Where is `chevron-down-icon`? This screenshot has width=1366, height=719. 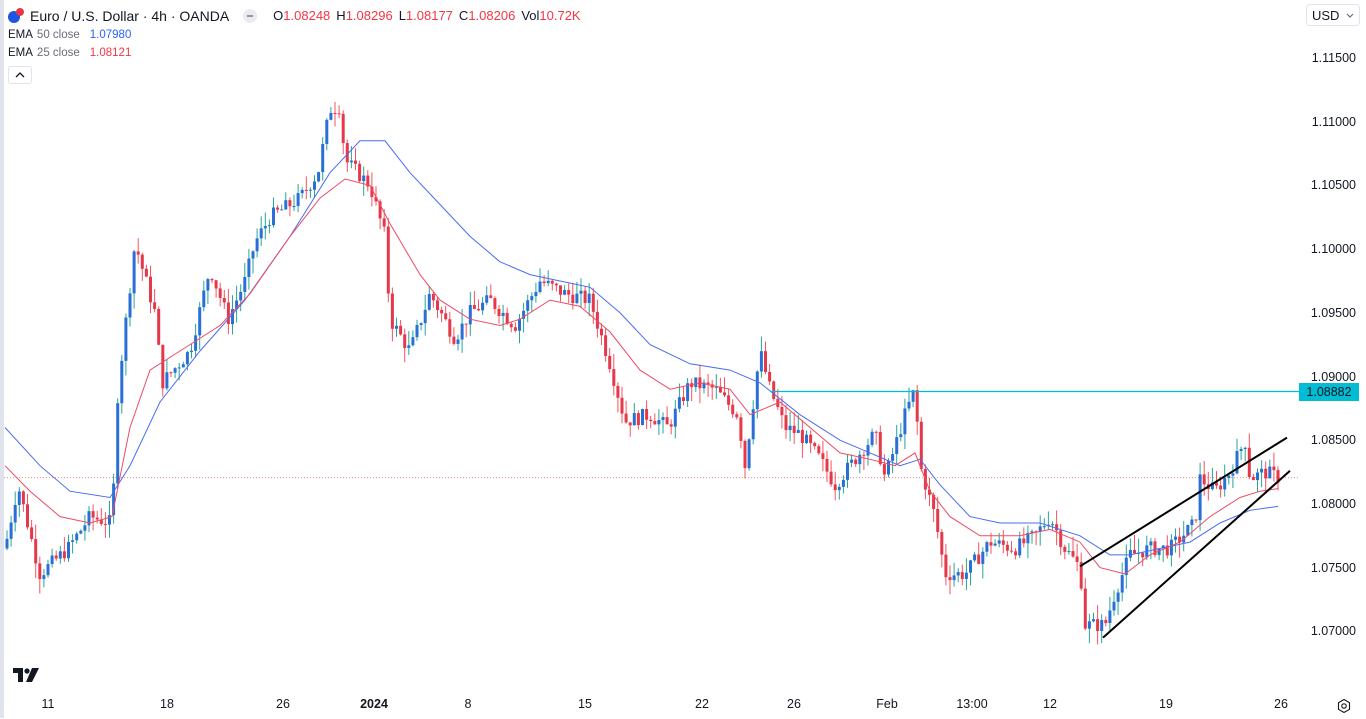 chevron-down-icon is located at coordinates (1350, 15).